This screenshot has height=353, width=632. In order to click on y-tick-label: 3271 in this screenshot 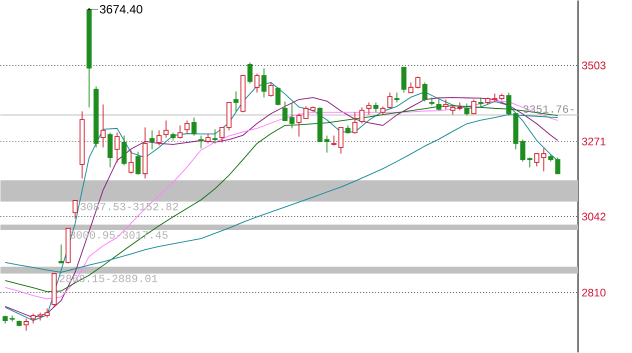, I will do `click(594, 142)`.